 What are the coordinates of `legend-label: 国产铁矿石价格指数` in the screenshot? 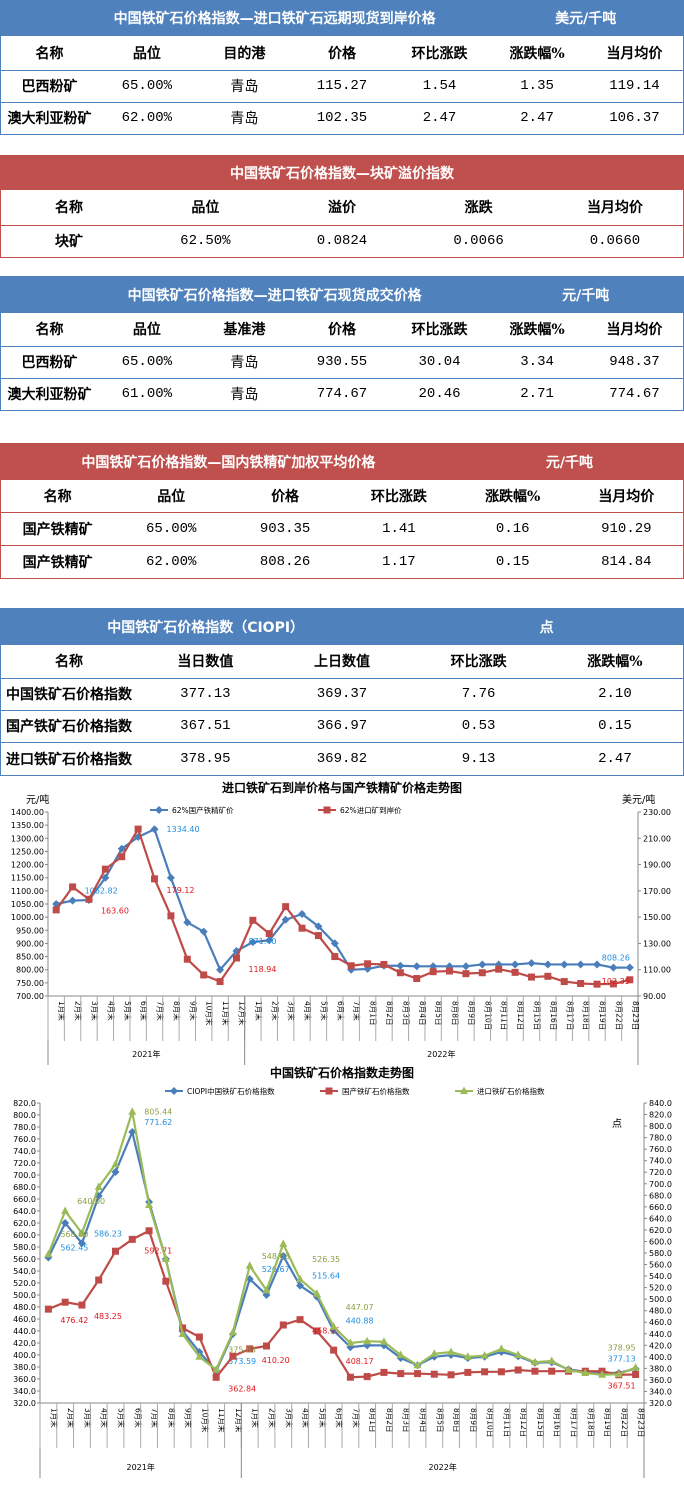 It's located at (376, 1091).